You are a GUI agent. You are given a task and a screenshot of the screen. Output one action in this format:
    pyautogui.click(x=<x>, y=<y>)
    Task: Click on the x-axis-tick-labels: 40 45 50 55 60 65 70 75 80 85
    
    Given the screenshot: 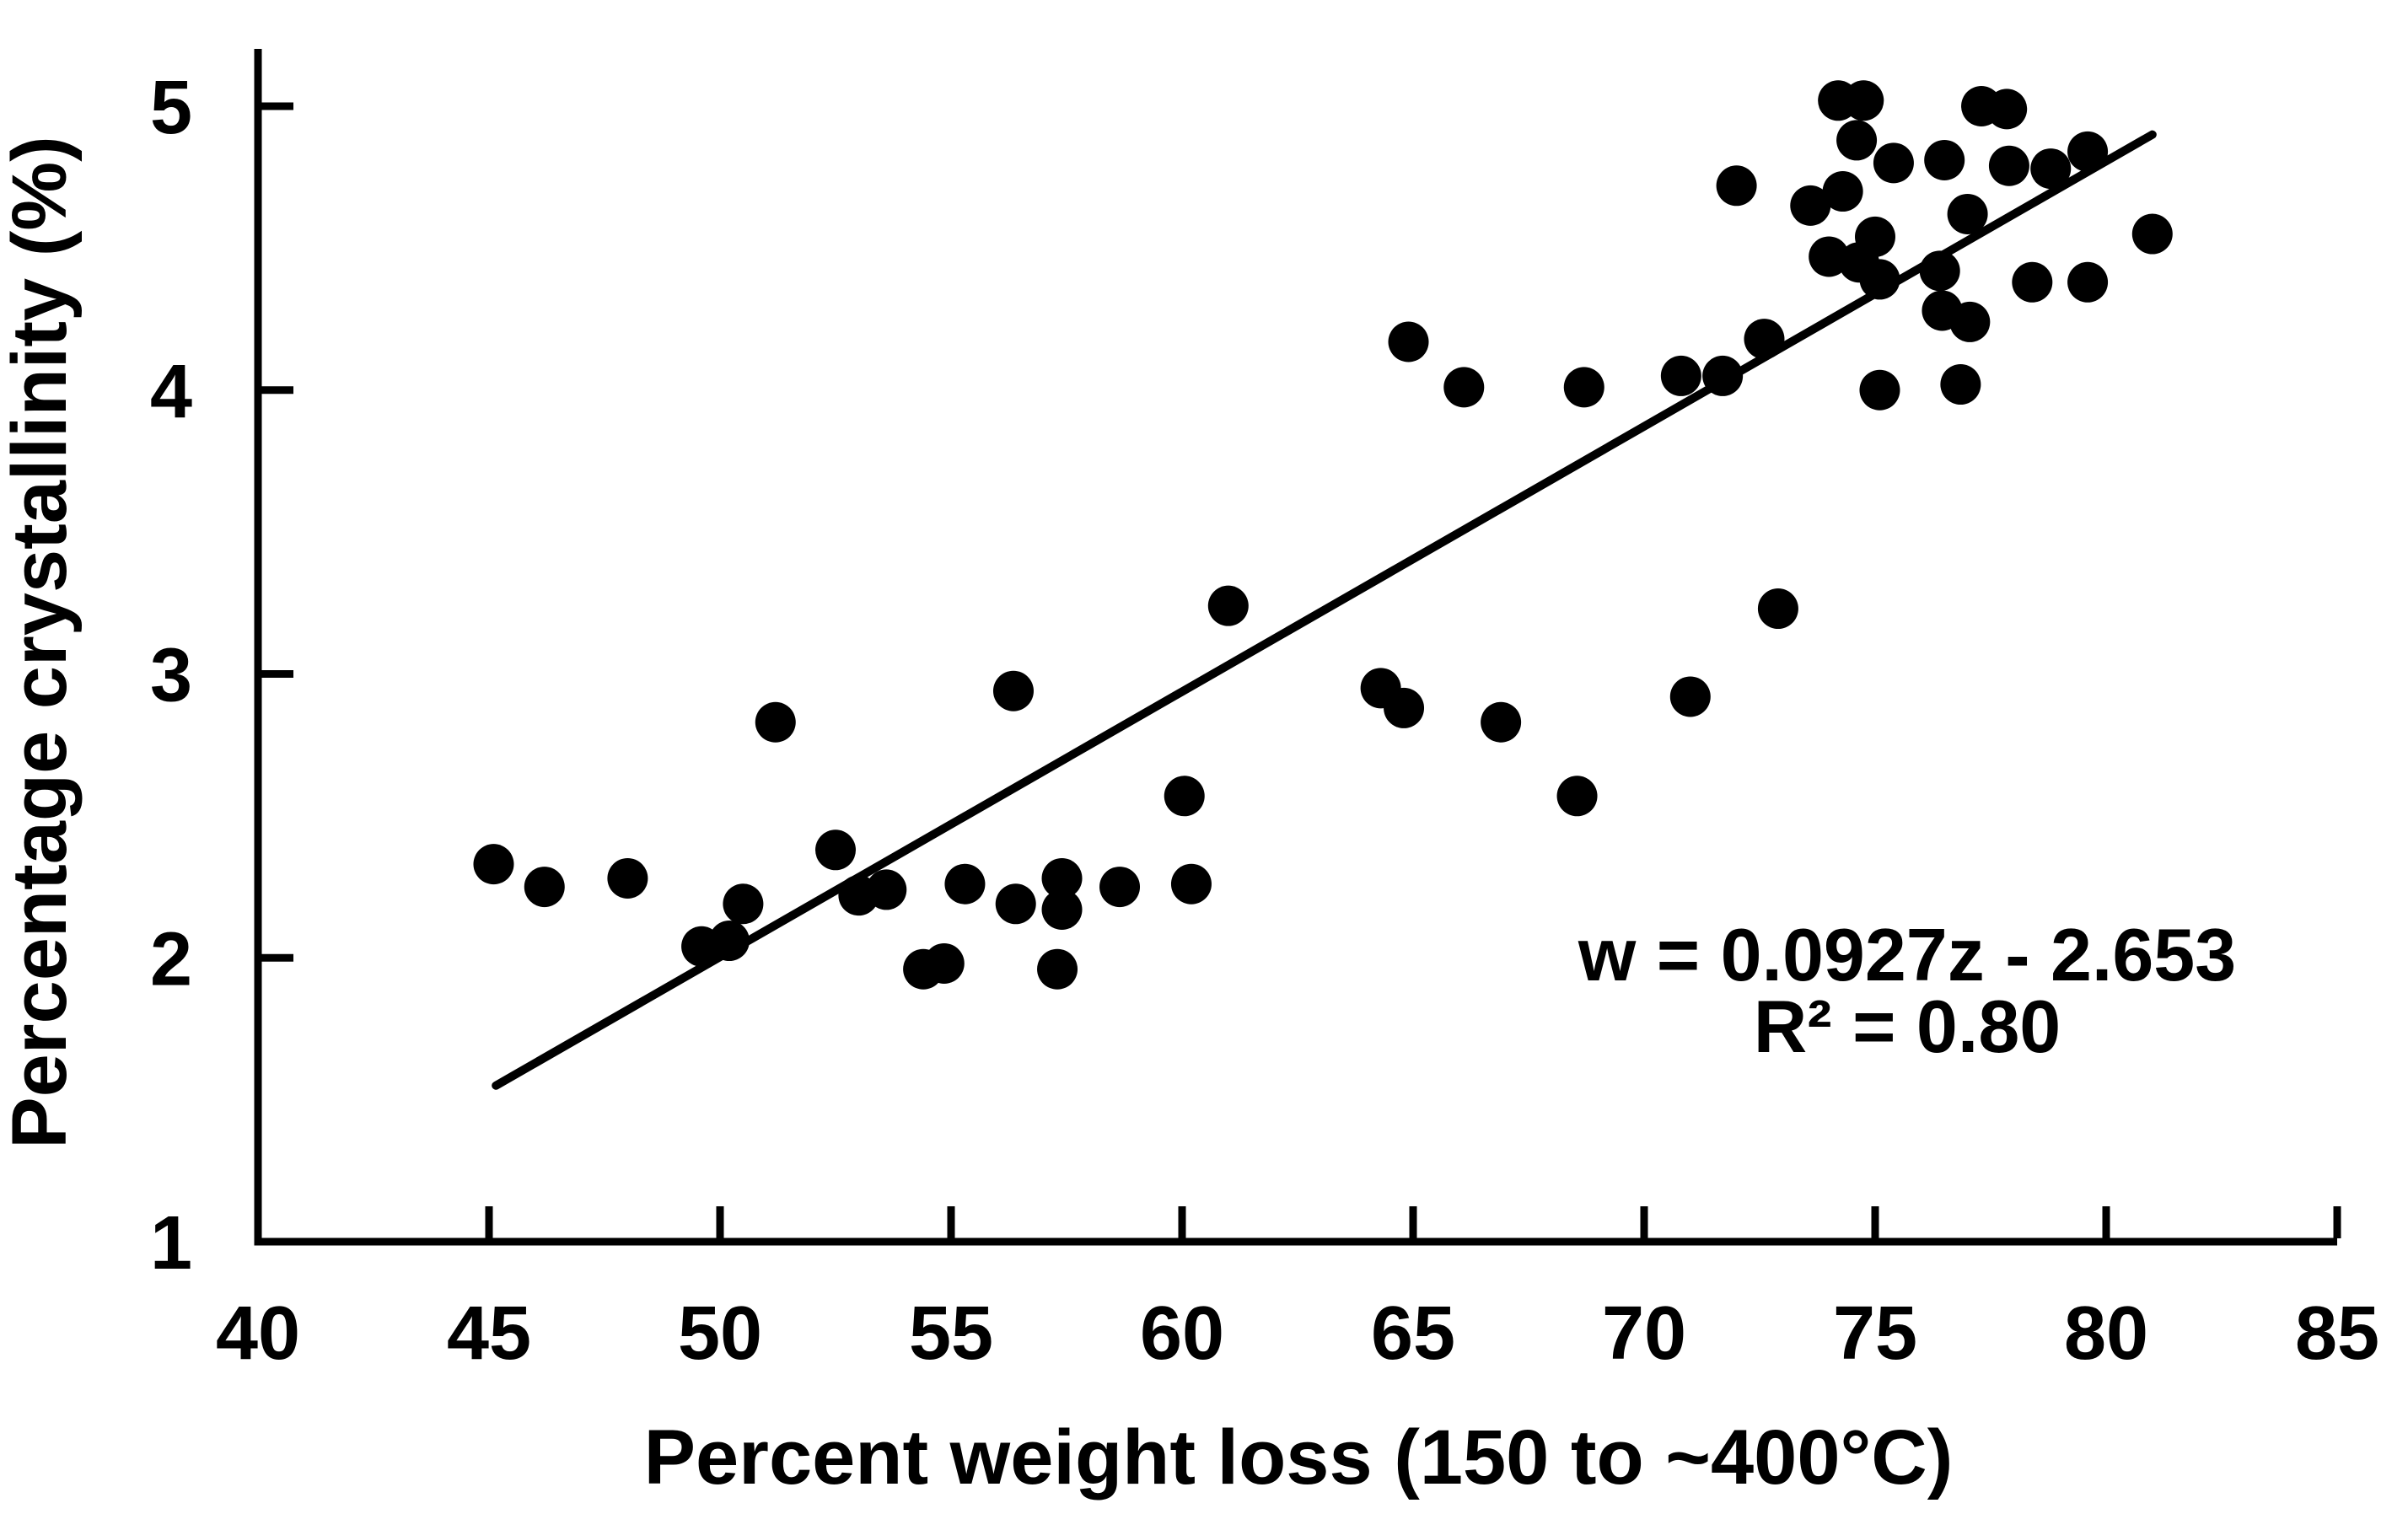 What is the action you would take?
    pyautogui.click(x=1298, y=1333)
    